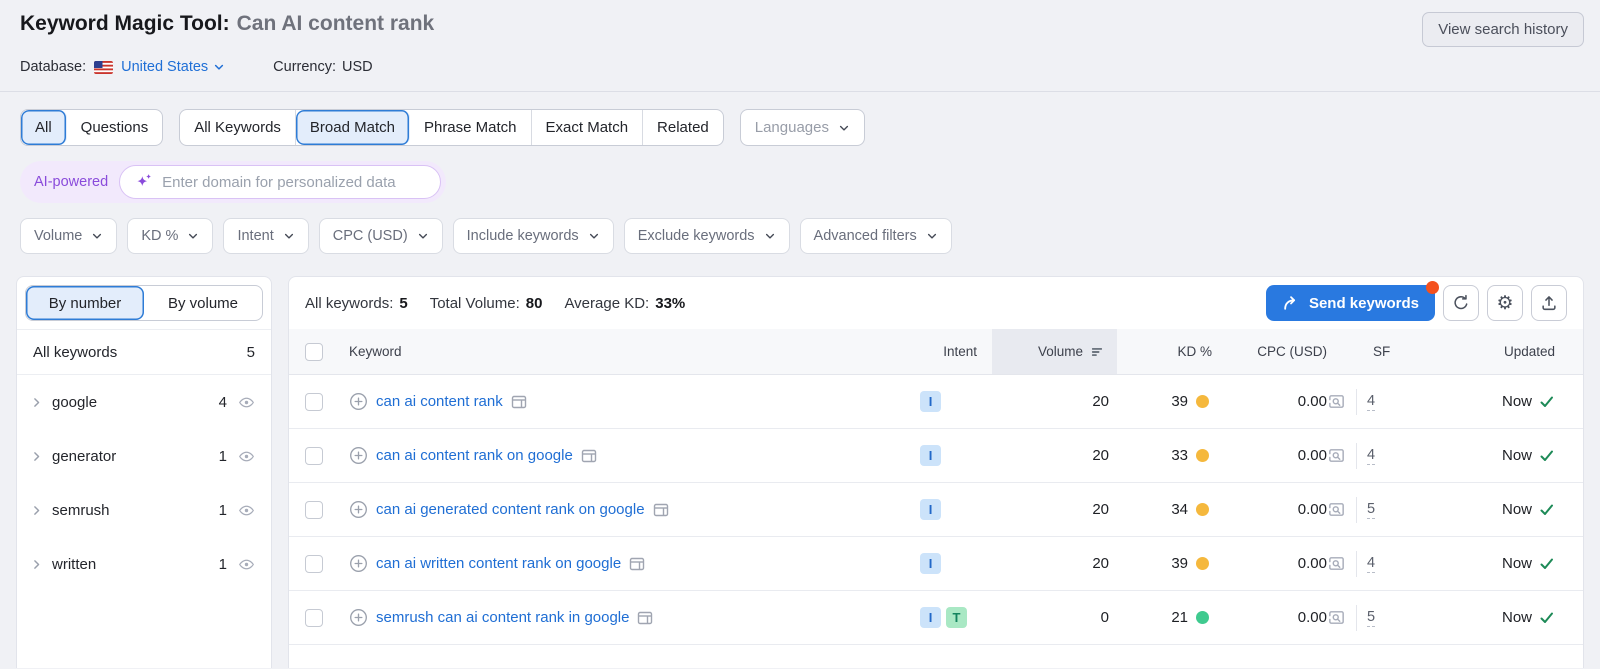 This screenshot has height=669, width=1600. I want to click on column-header-keyword: Keyword, so click(375, 351).